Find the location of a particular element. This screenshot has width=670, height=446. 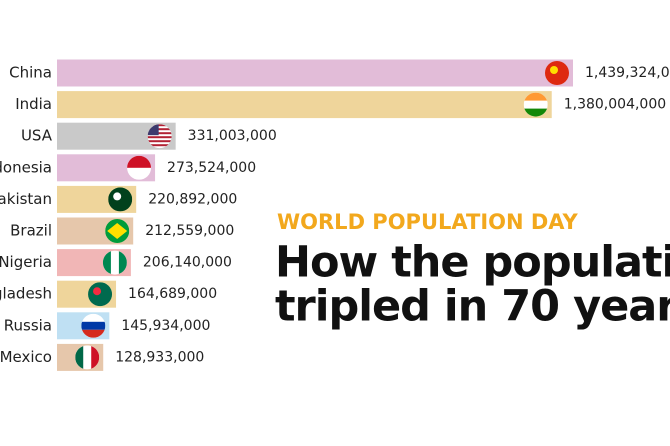

kicker: WORLD POPULATION DAY is located at coordinates (428, 222).